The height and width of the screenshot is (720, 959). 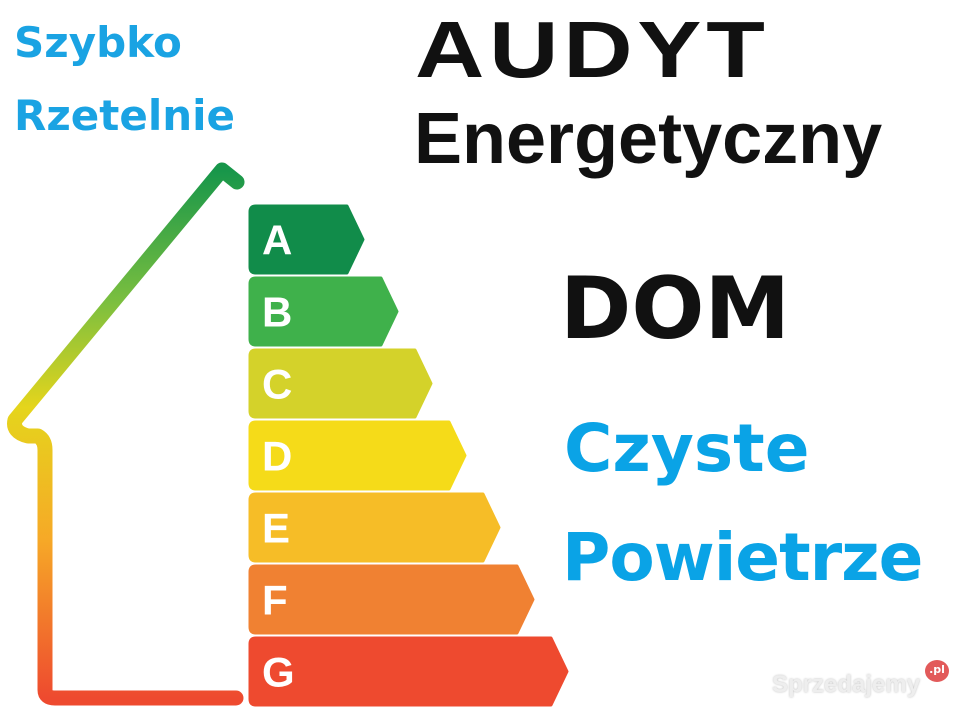 I want to click on tagline-reliable: Rzetelnie, so click(x=125, y=115).